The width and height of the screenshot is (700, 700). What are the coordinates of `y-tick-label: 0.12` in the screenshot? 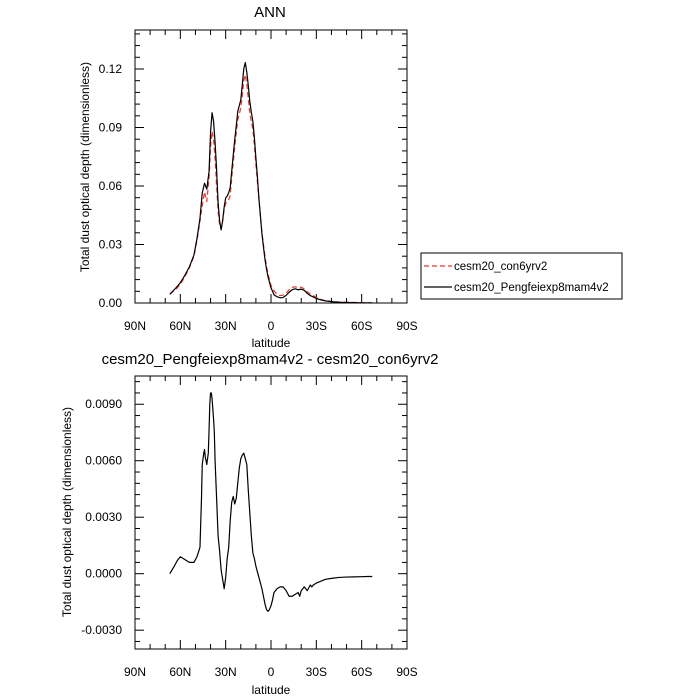 It's located at (111, 69).